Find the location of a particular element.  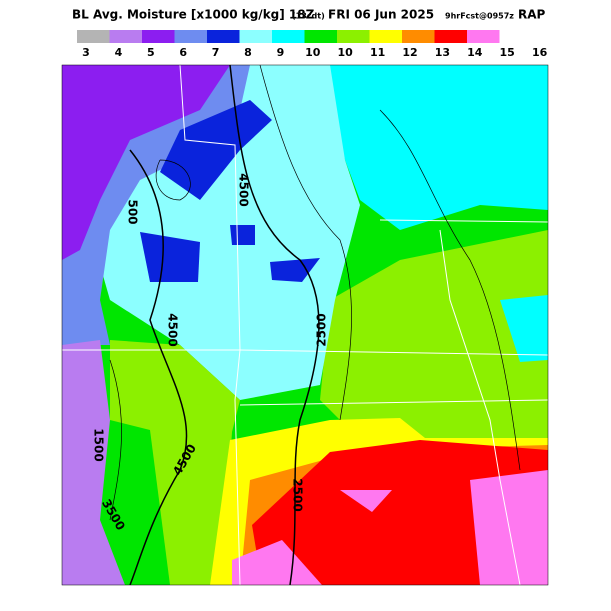

date: FRI 06 Jun 2025 is located at coordinates (381, 15).